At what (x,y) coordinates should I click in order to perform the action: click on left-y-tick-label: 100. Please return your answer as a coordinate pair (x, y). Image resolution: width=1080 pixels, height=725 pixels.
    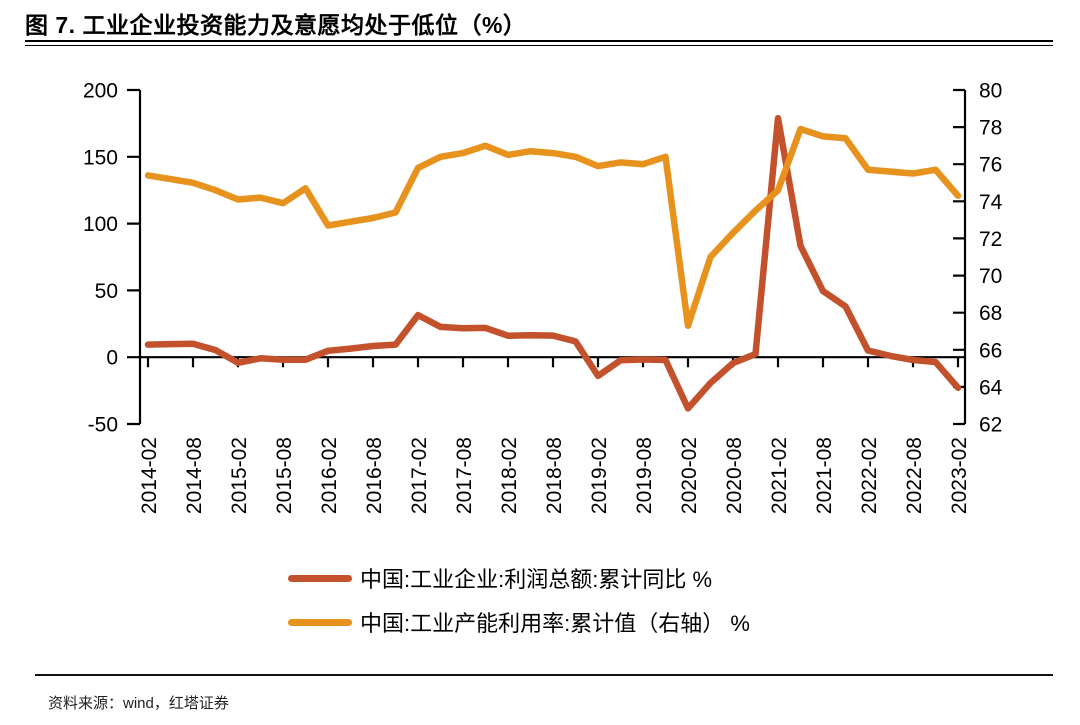
    Looking at the image, I should click on (100, 224).